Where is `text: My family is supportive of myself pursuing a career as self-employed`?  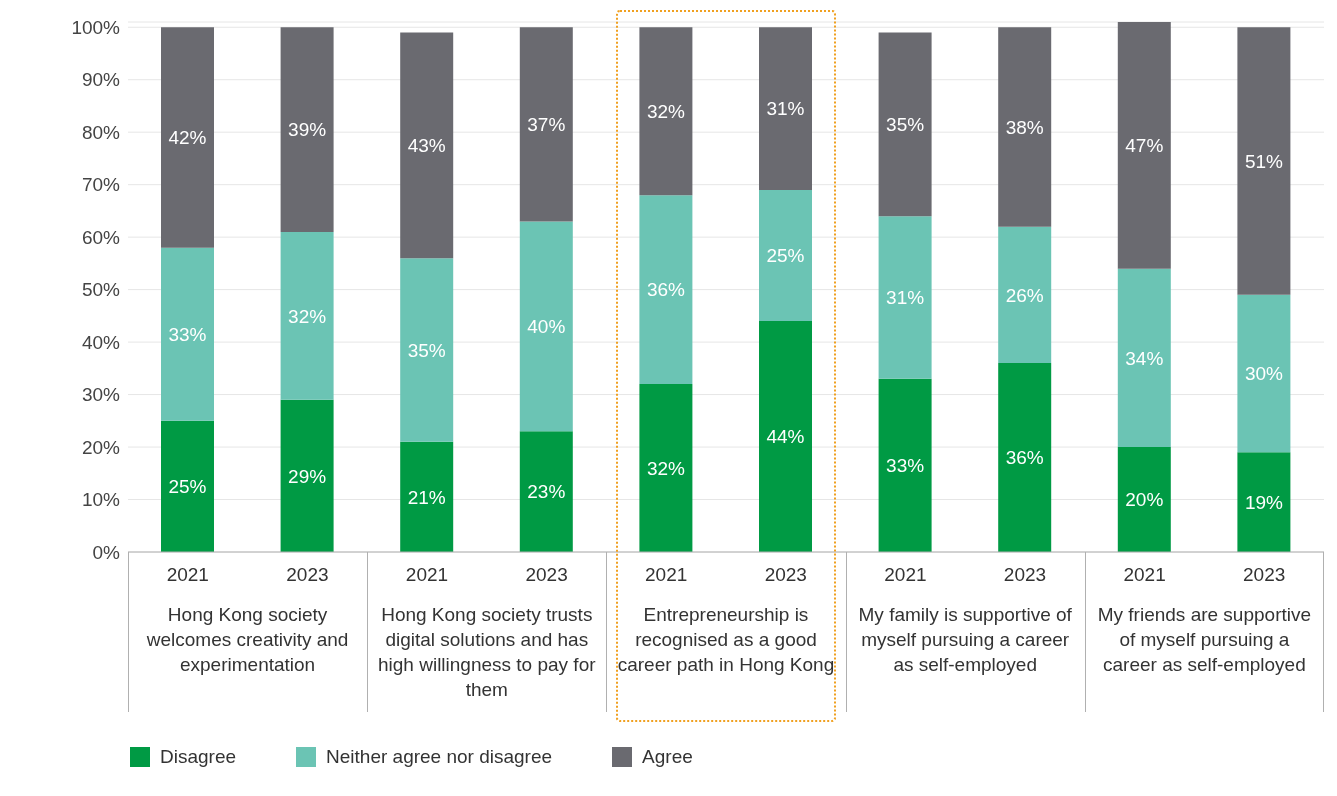
text: My family is supportive of myself pursuing a career as self-employed is located at coordinates (965, 640).